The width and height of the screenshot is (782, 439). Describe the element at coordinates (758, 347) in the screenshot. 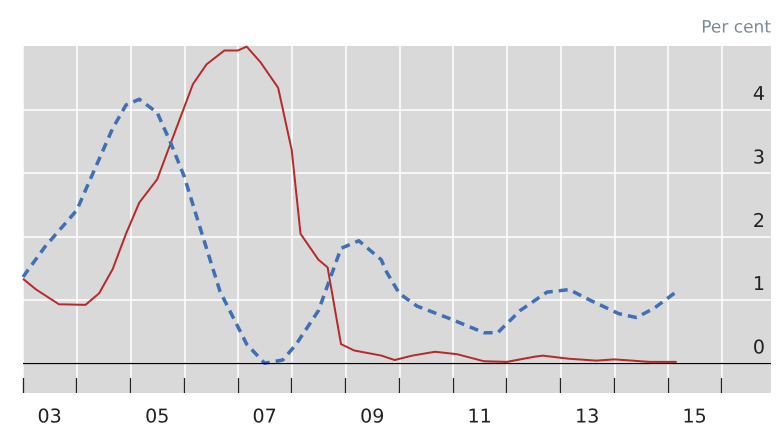

I see `y-tick-label: 0` at that location.